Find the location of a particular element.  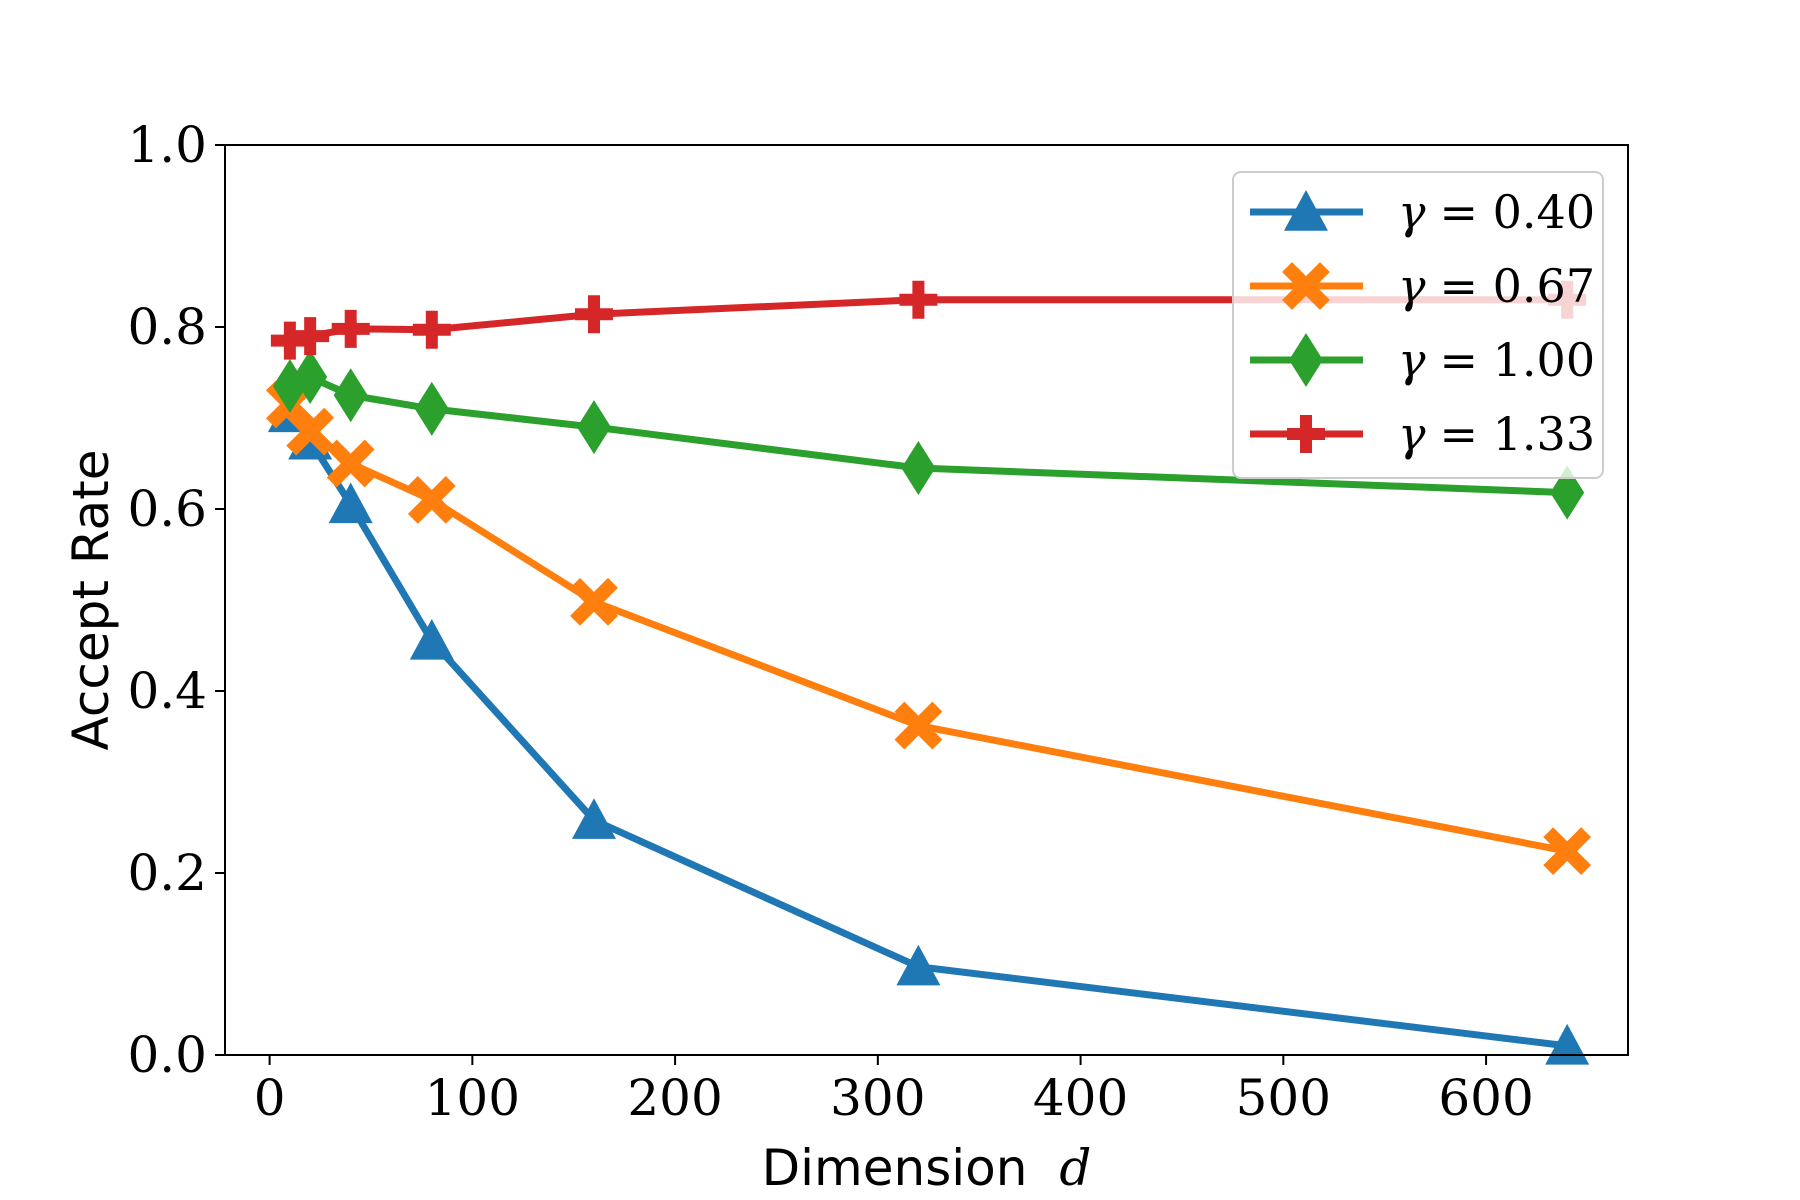

series-diamond is located at coordinates (928, 435).